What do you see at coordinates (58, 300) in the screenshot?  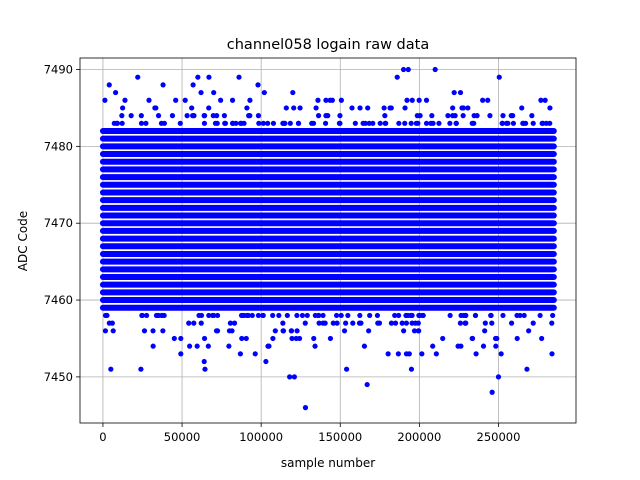 I see `y-tick-label: 7460` at bounding box center [58, 300].